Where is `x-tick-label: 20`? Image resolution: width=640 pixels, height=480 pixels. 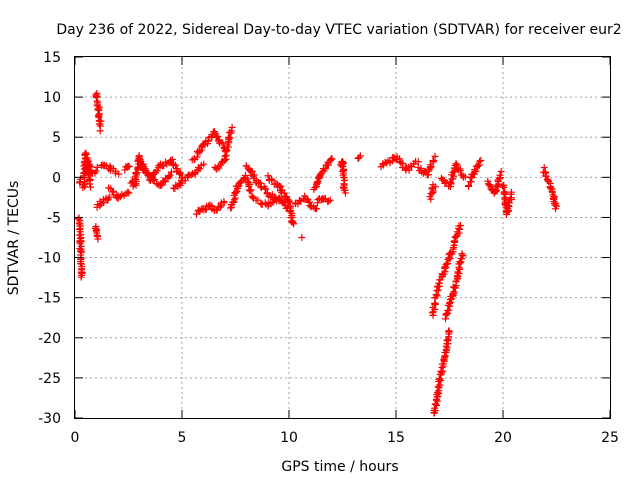
x-tick-label: 20 is located at coordinates (503, 438).